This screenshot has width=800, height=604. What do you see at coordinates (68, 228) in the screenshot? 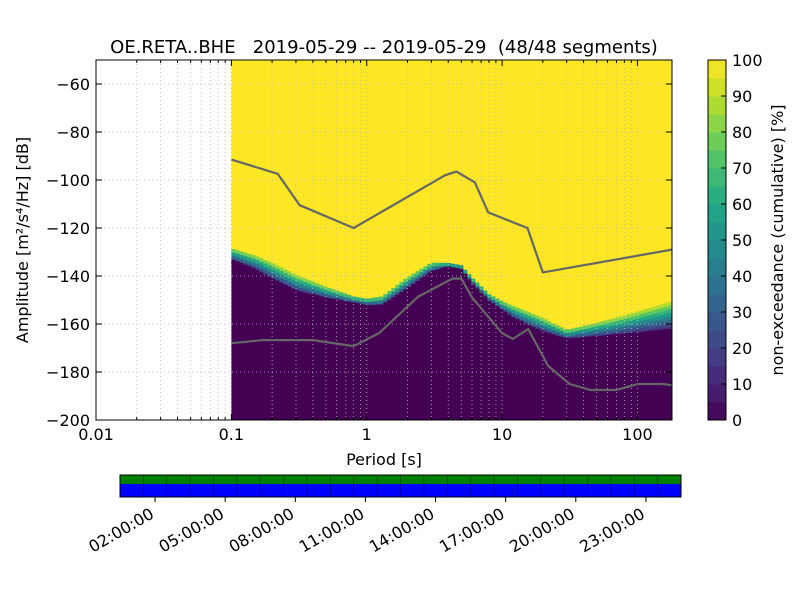
I see `y-tick-label: −120` at bounding box center [68, 228].